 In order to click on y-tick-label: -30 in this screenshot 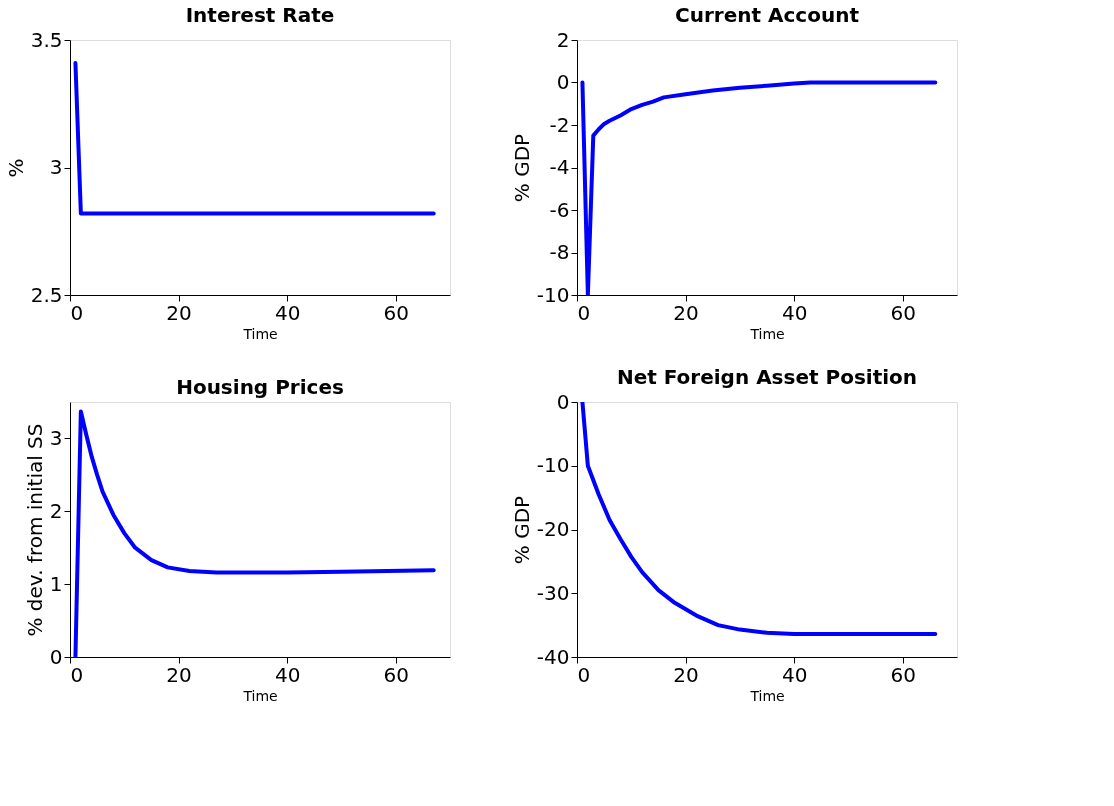, I will do `click(553, 592)`.